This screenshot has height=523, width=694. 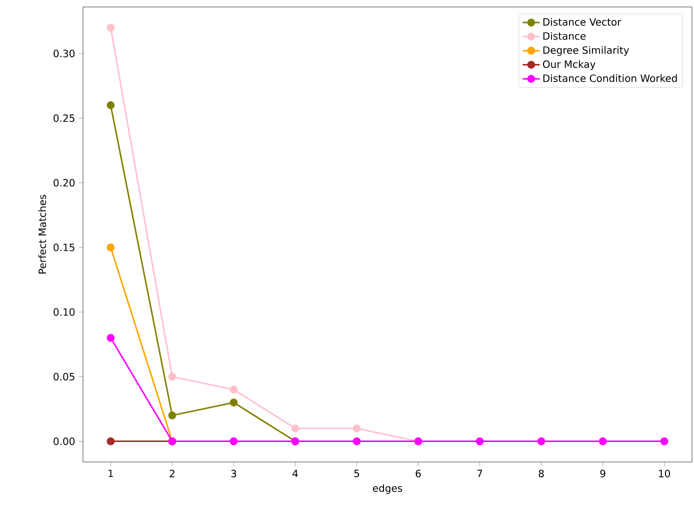 What do you see at coordinates (569, 65) in the screenshot?
I see `legend-label: Our Mckay` at bounding box center [569, 65].